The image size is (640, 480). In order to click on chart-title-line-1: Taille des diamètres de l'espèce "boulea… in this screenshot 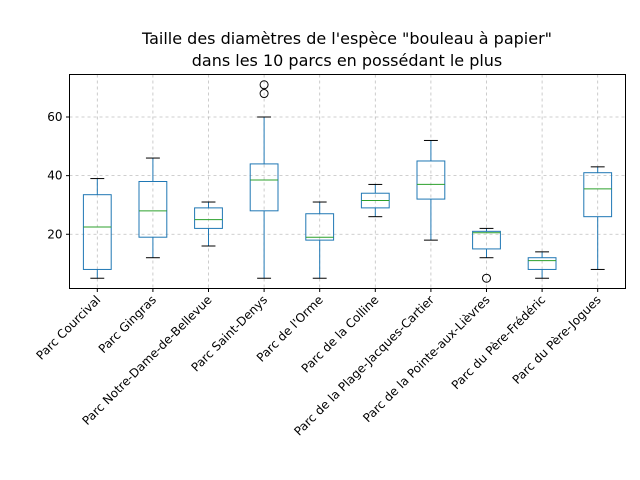, I will do `click(346, 38)`.